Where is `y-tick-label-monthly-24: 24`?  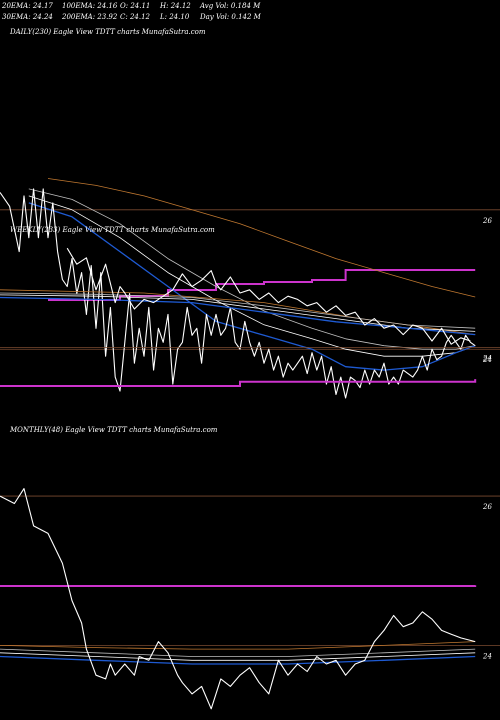
y-tick-label-monthly-24: 24 is located at coordinates (487, 656).